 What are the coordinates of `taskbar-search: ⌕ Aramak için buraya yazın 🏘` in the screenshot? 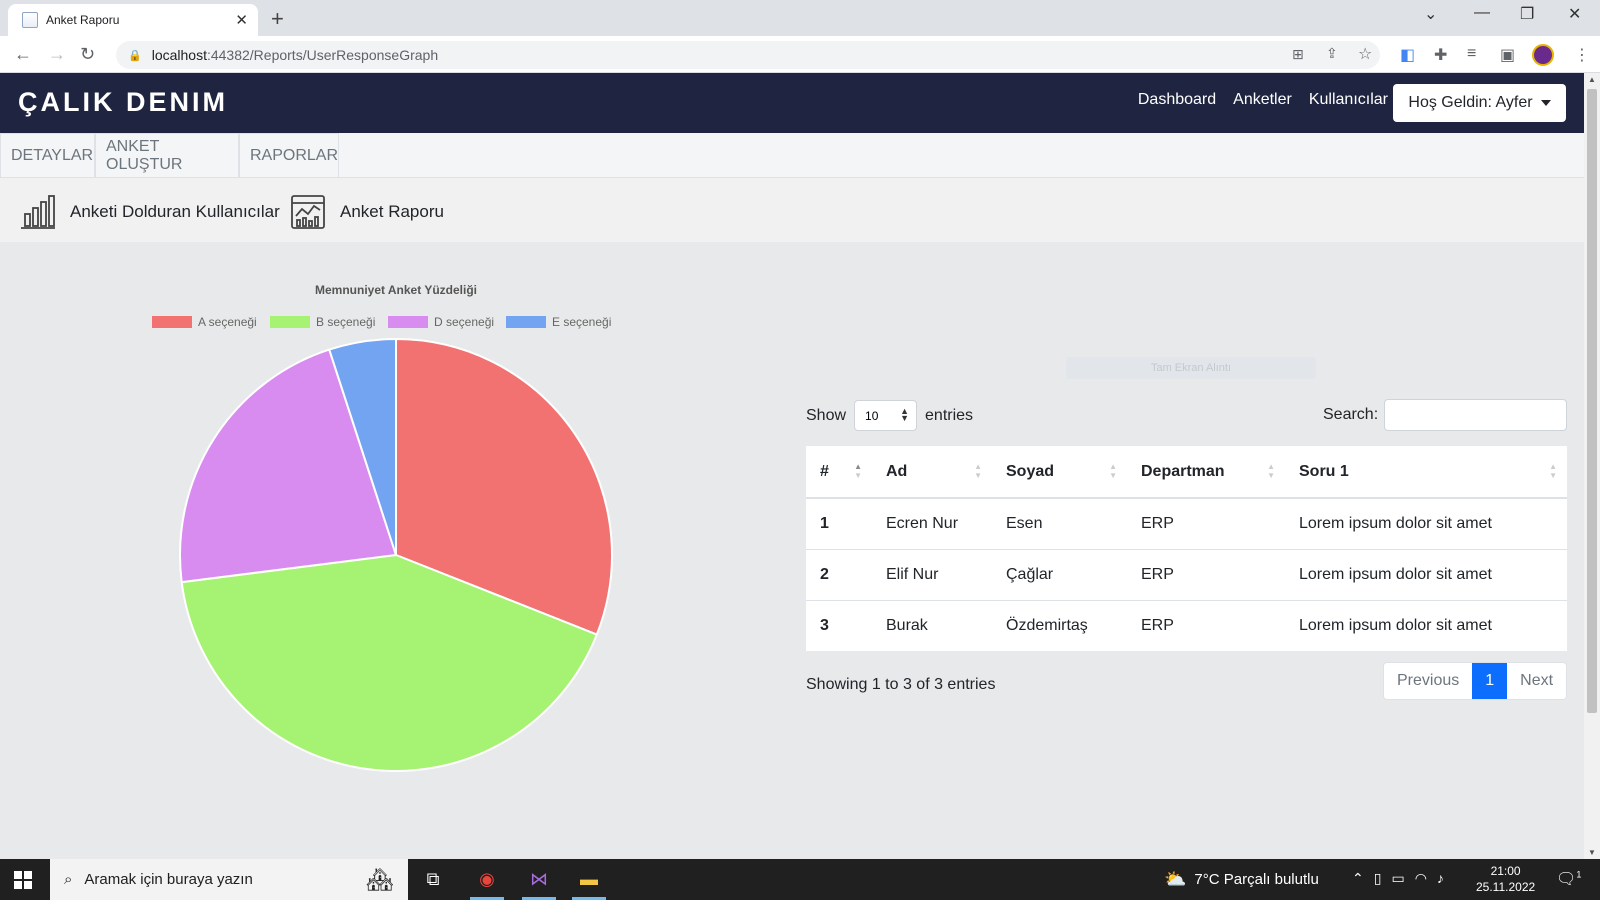 It's located at (229, 879).